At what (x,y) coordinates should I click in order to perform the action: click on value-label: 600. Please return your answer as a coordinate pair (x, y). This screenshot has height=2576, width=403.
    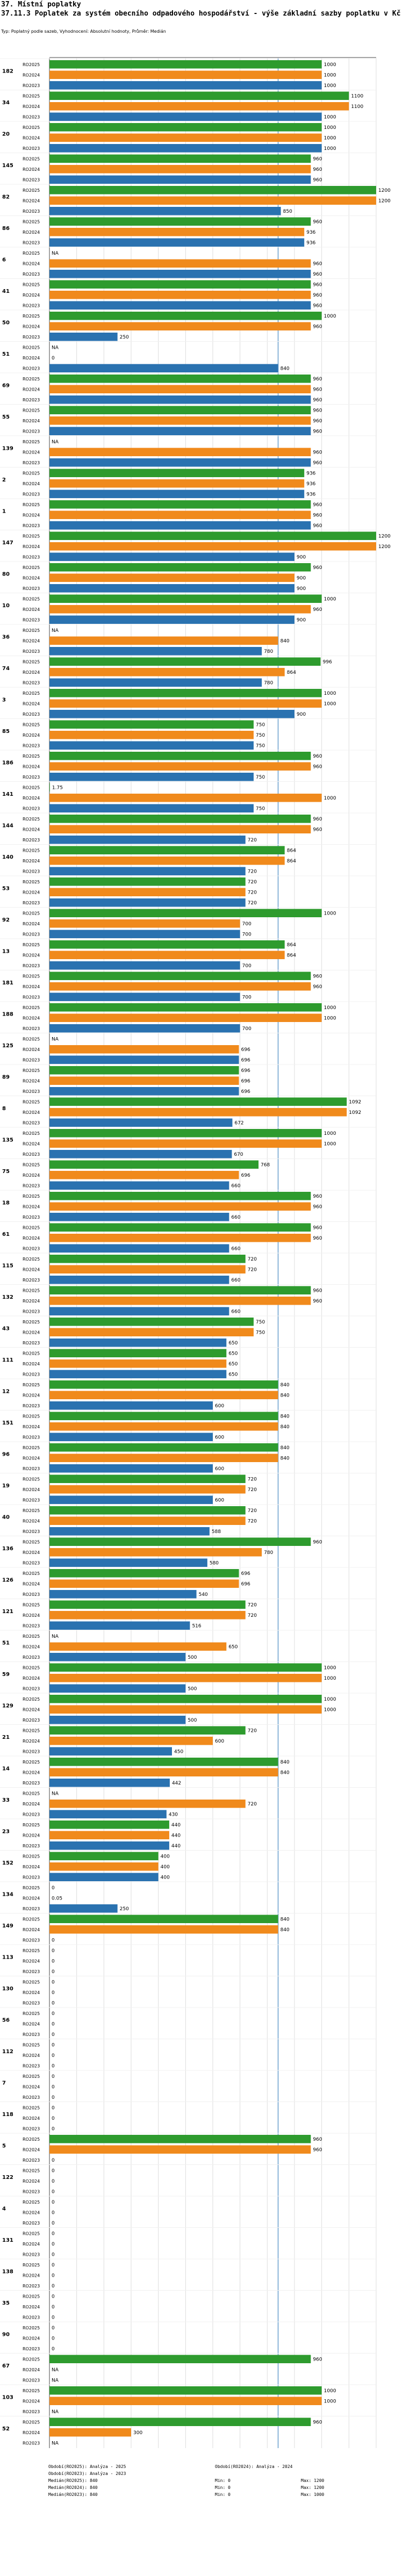
    Looking at the image, I should click on (219, 1406).